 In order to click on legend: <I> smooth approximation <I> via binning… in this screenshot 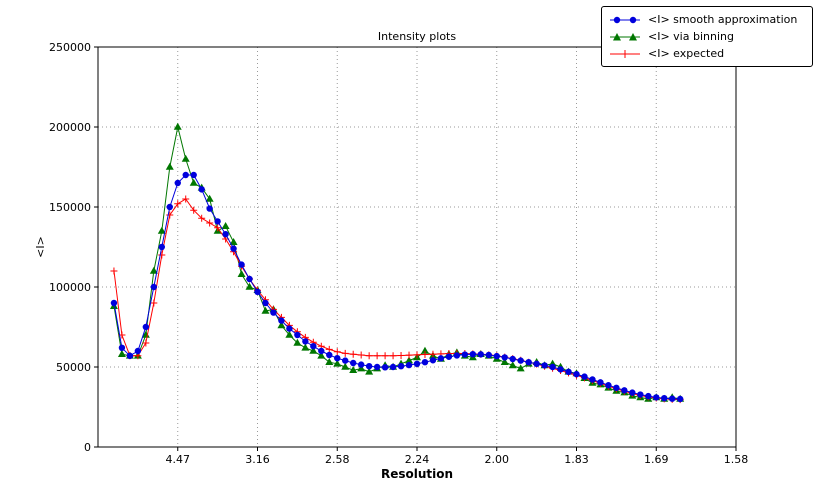, I will do `click(707, 36)`.